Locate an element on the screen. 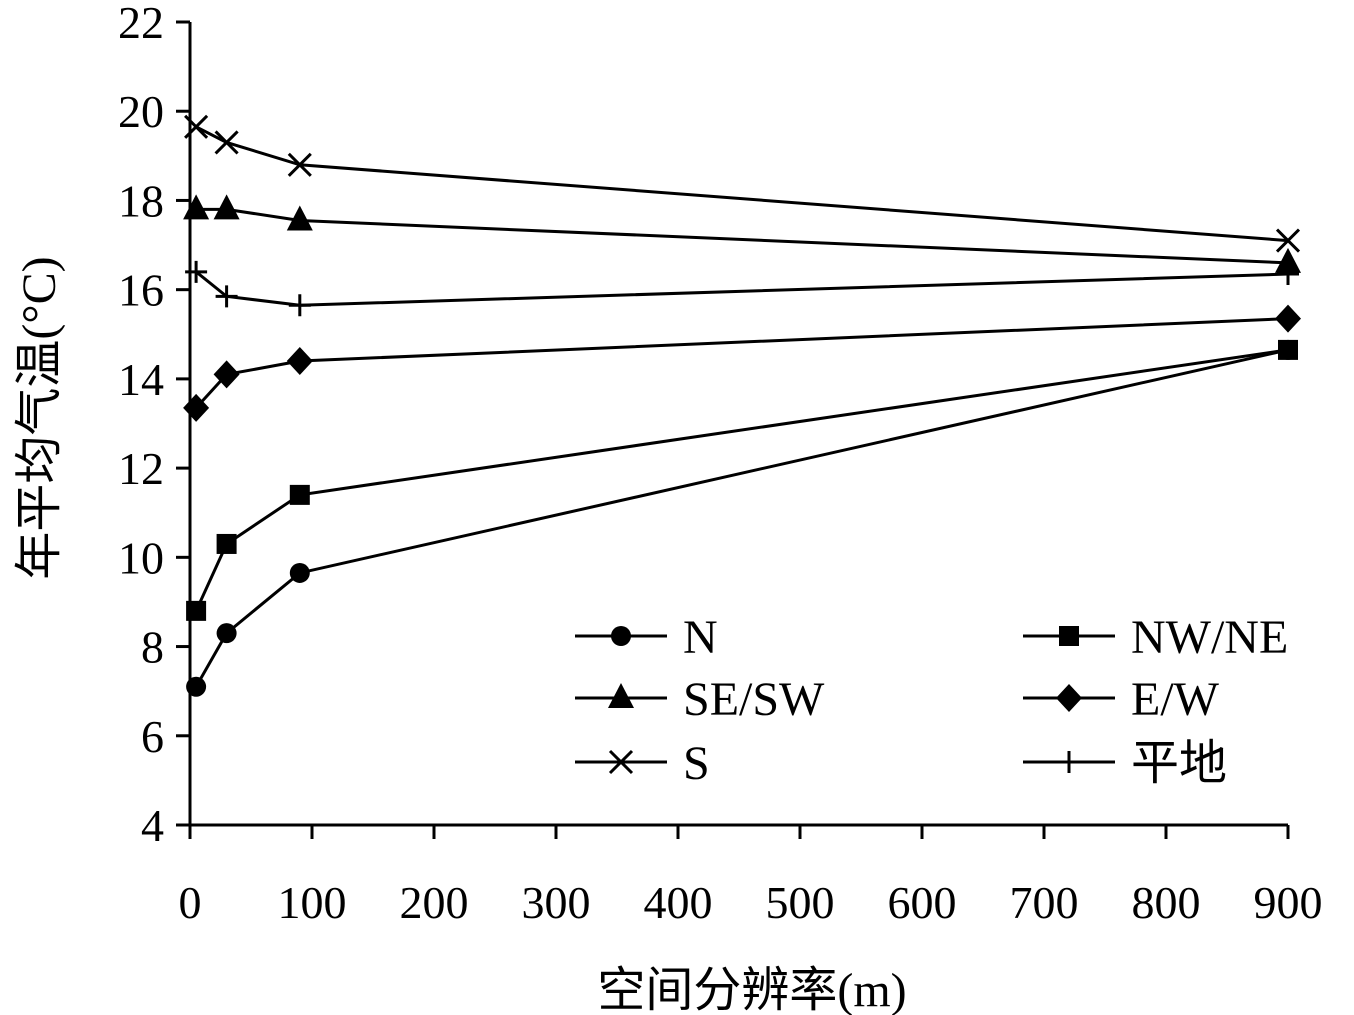  legend-item: NW/NE is located at coordinates (1155, 637).